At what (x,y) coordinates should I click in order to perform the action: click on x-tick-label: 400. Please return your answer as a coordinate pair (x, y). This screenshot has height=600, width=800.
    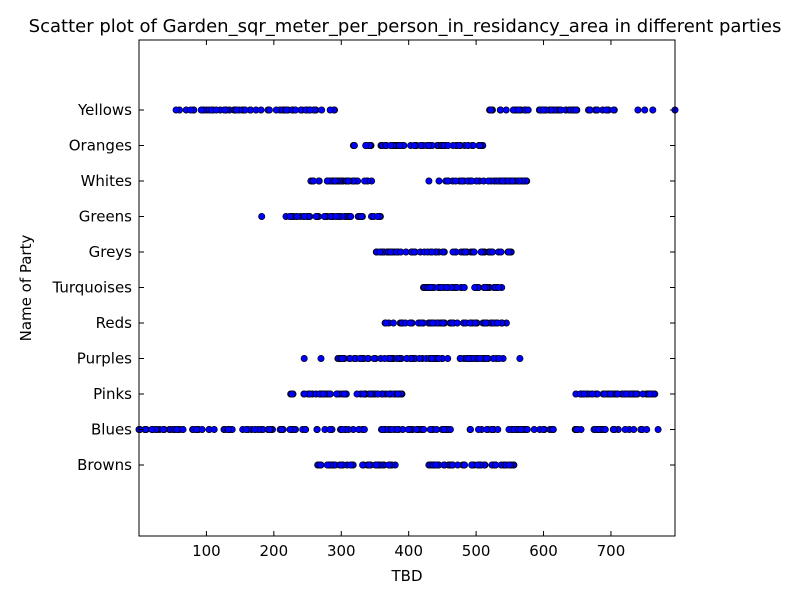
    Looking at the image, I should click on (408, 551).